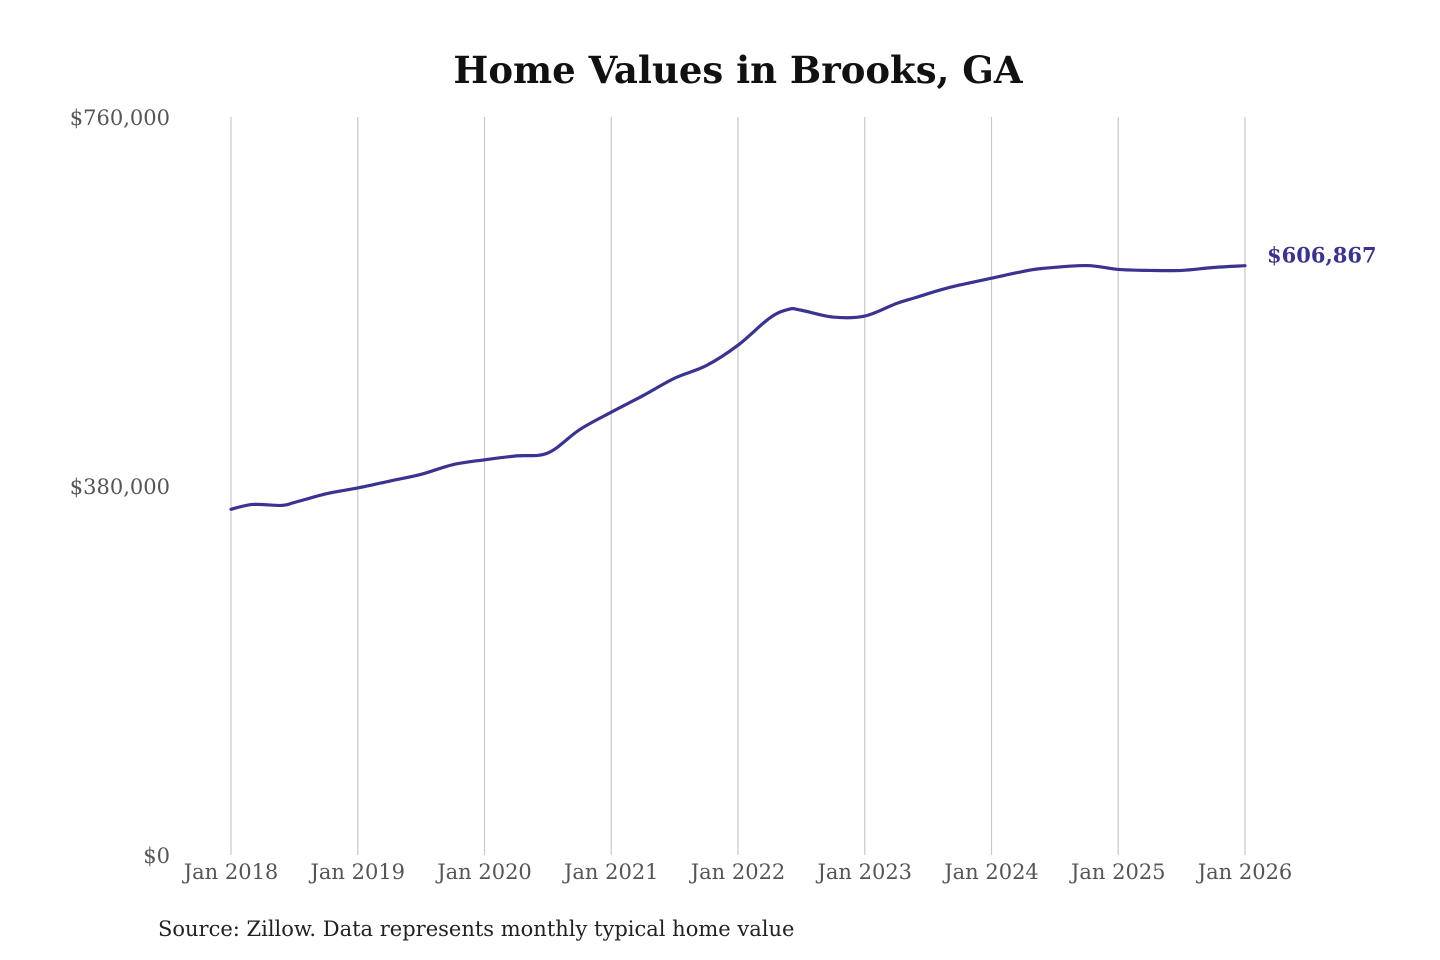 The width and height of the screenshot is (1440, 960). What do you see at coordinates (1322, 255) in the screenshot?
I see `end-value-label: $606,867` at bounding box center [1322, 255].